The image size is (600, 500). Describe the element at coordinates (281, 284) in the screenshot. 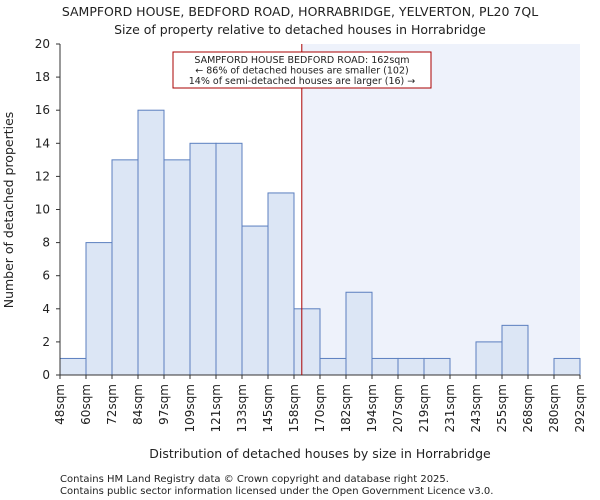

I see `bar-145sqm` at that location.